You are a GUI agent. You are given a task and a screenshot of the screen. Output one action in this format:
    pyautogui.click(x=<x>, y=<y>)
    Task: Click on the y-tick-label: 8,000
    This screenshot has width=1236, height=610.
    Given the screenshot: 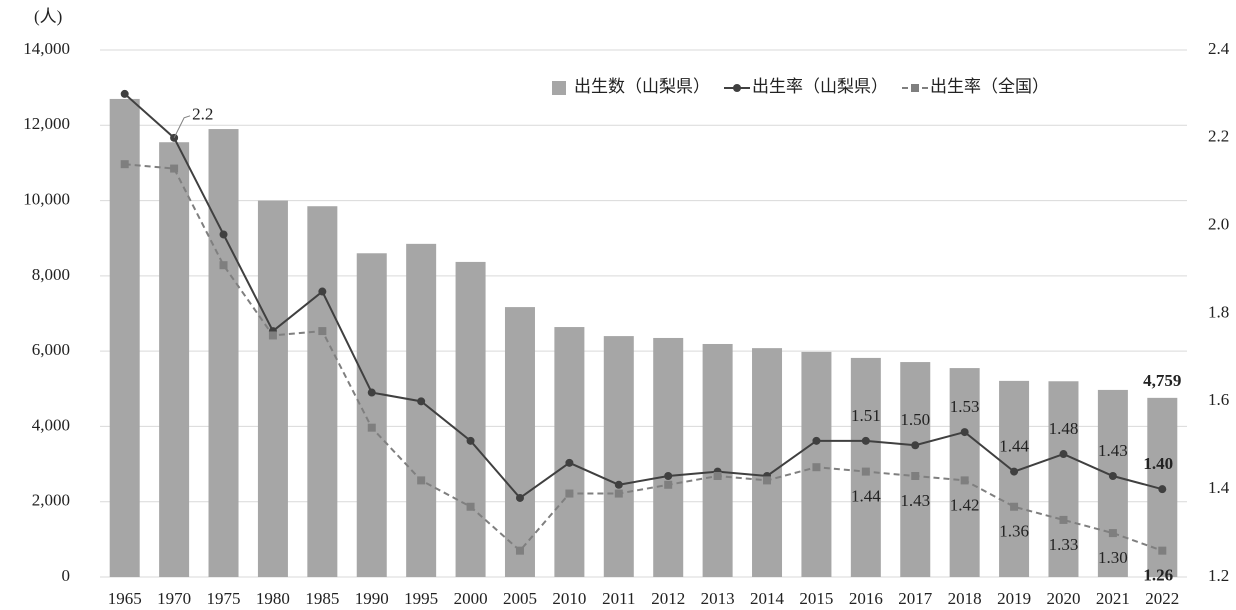 What is the action you would take?
    pyautogui.click(x=51, y=274)
    